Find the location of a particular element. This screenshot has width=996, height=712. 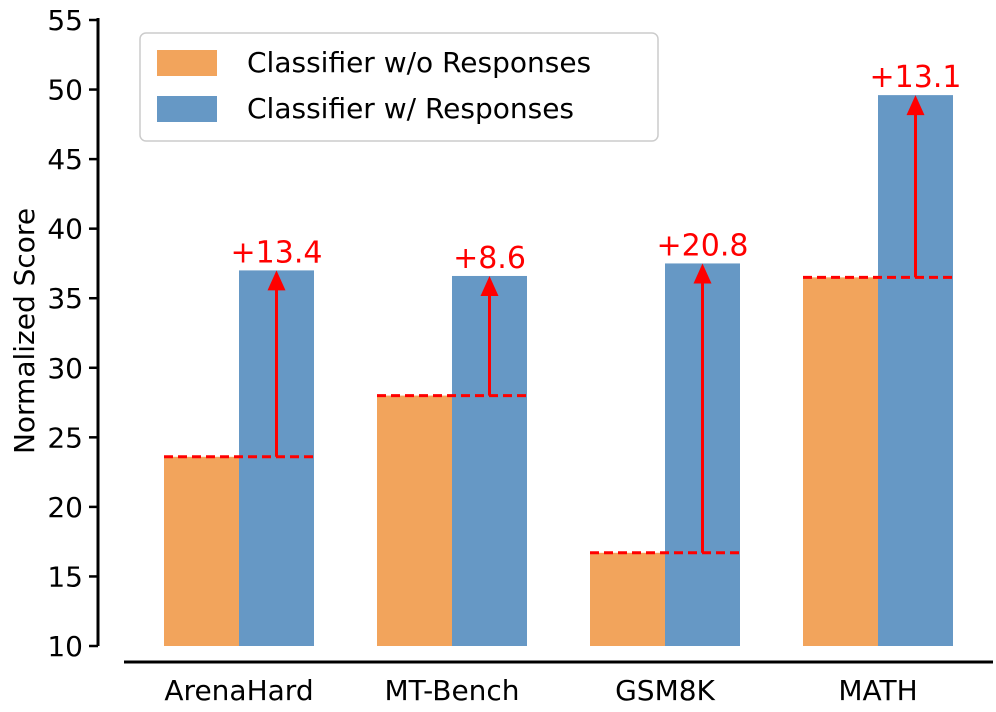

y-tick-label: 40 is located at coordinates (65, 229).